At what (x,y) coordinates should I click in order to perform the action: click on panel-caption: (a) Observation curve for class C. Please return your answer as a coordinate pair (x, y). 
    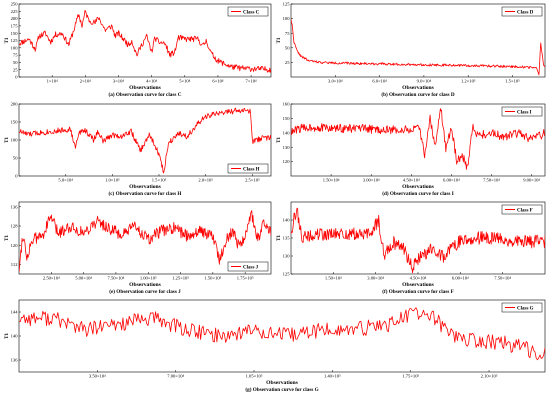
    Looking at the image, I should click on (145, 94).